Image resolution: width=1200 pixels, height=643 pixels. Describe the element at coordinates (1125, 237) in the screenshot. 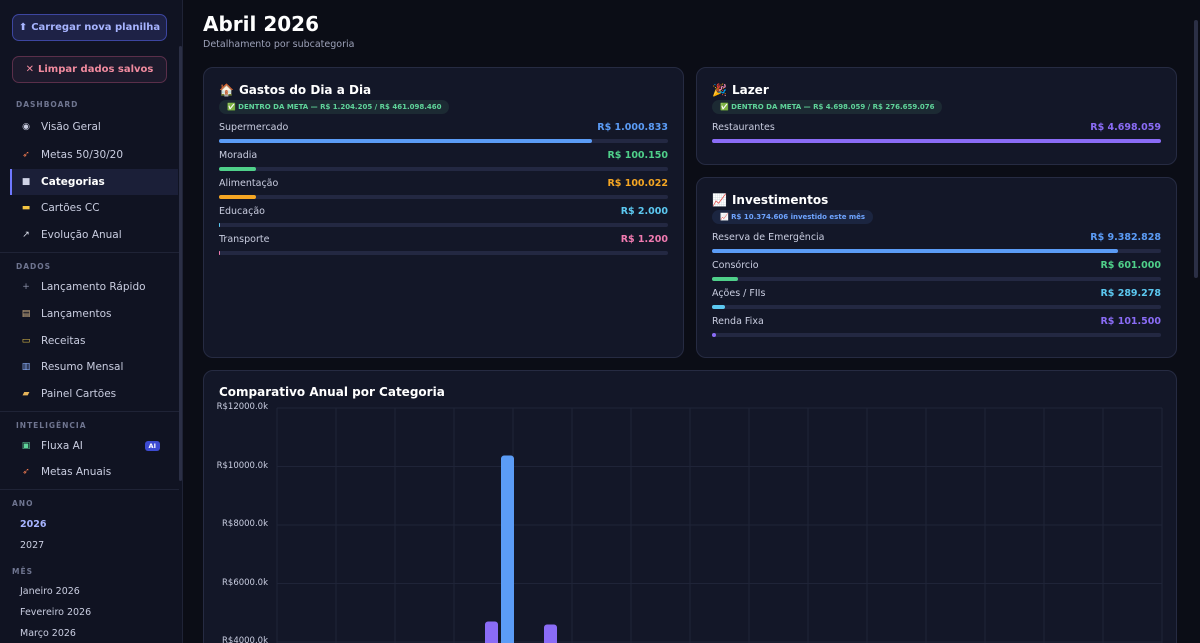

I see `category-value: R$ 9.382.828` at that location.